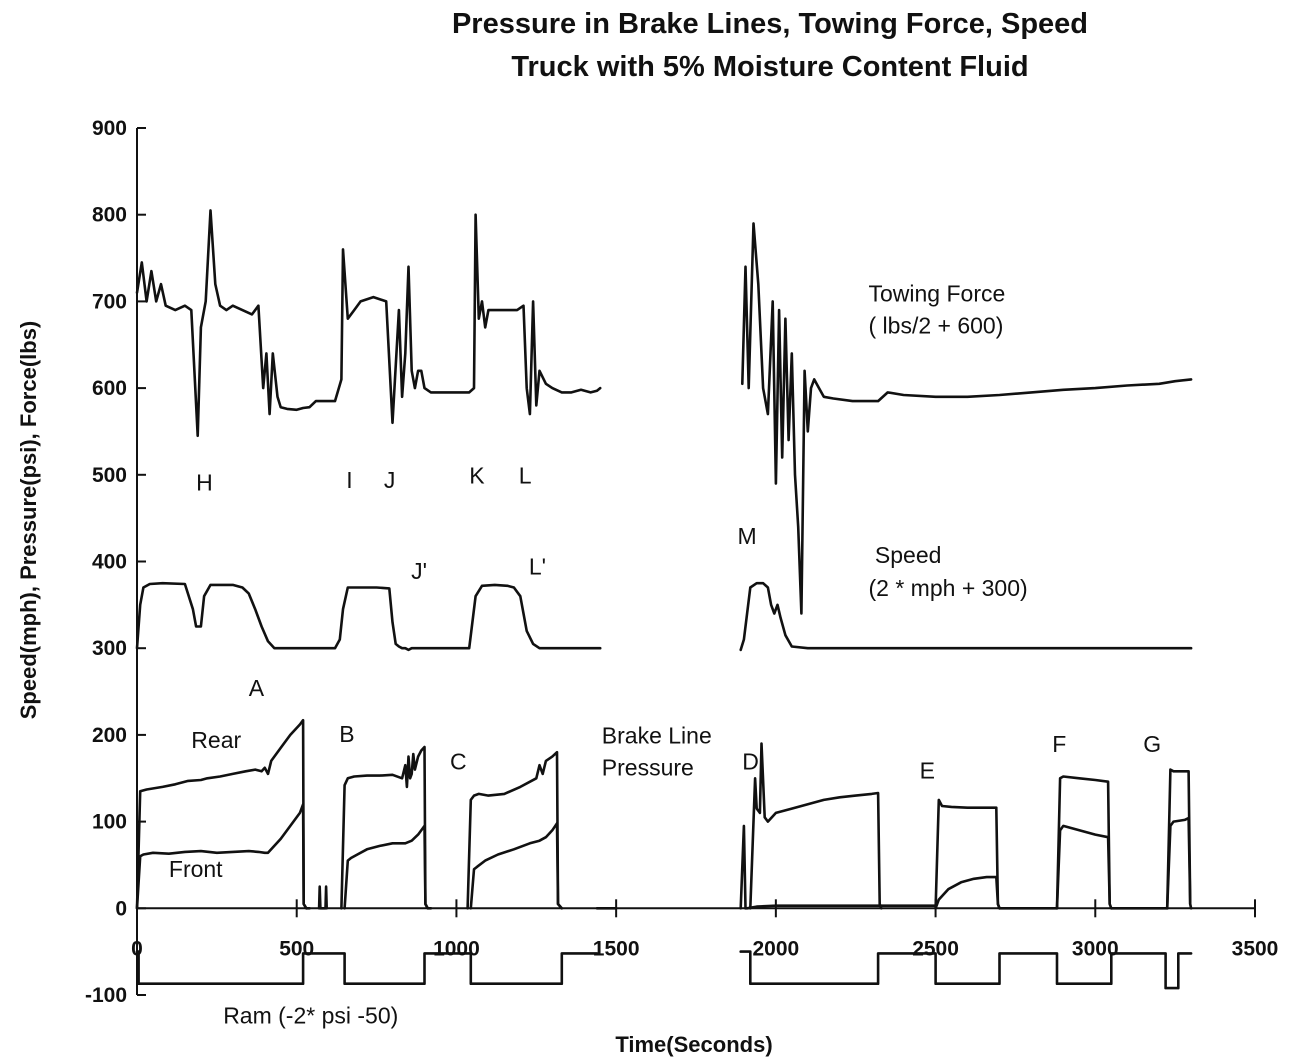 This screenshot has width=1289, height=1061. I want to click on annotation-label: Towing Force, so click(937, 293).